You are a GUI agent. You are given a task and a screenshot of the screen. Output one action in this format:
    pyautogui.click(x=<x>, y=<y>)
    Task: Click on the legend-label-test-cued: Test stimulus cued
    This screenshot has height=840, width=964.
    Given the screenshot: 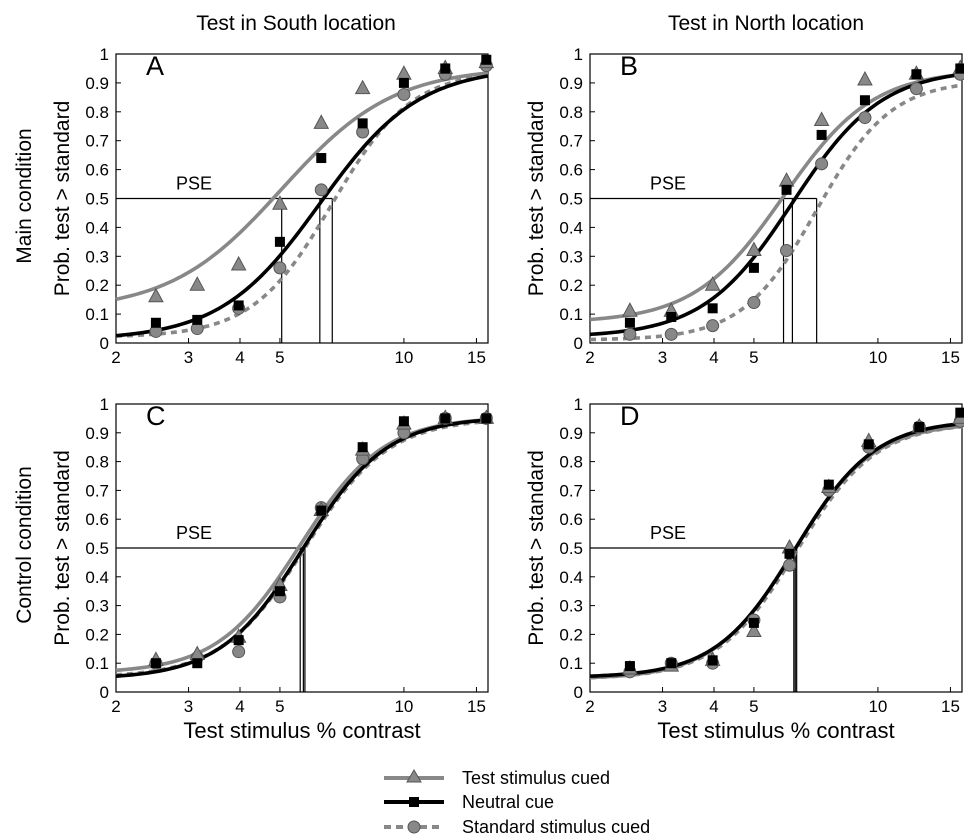 What is the action you would take?
    pyautogui.click(x=536, y=778)
    